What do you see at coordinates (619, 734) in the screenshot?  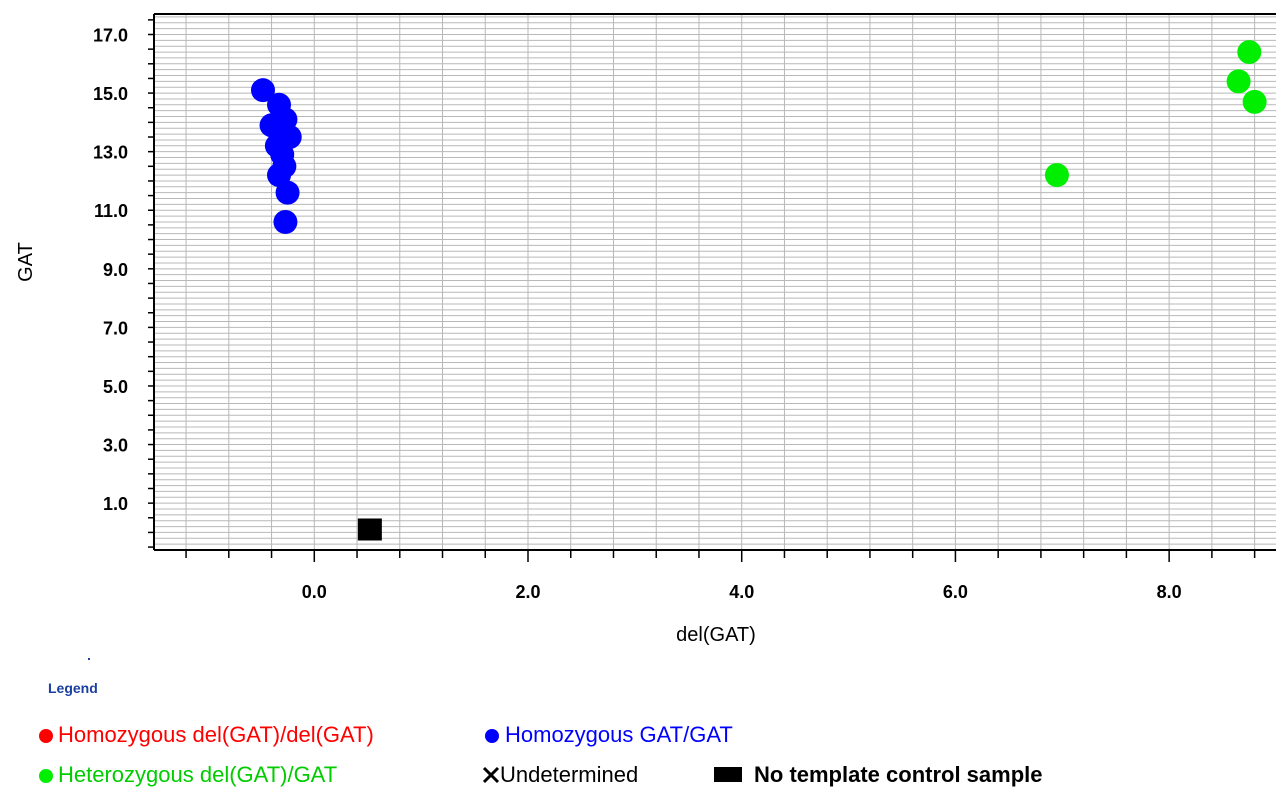 I see `legend-label-homozygous-gat: Homozygous GAT/GAT` at bounding box center [619, 734].